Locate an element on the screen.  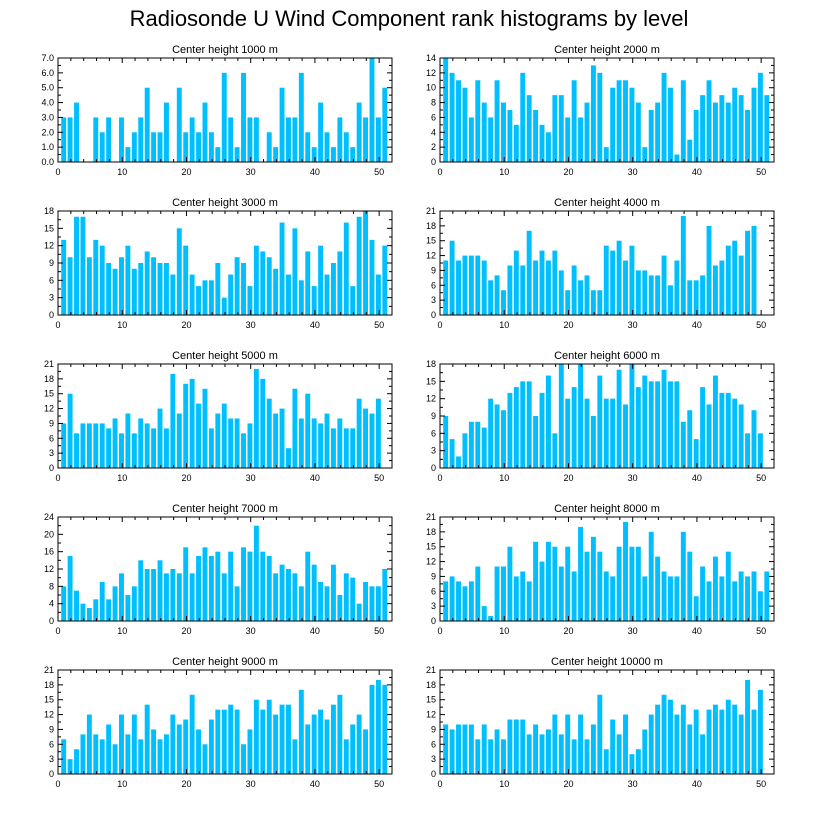
panel-title: Center height 9000 m is located at coordinates (225, 662).